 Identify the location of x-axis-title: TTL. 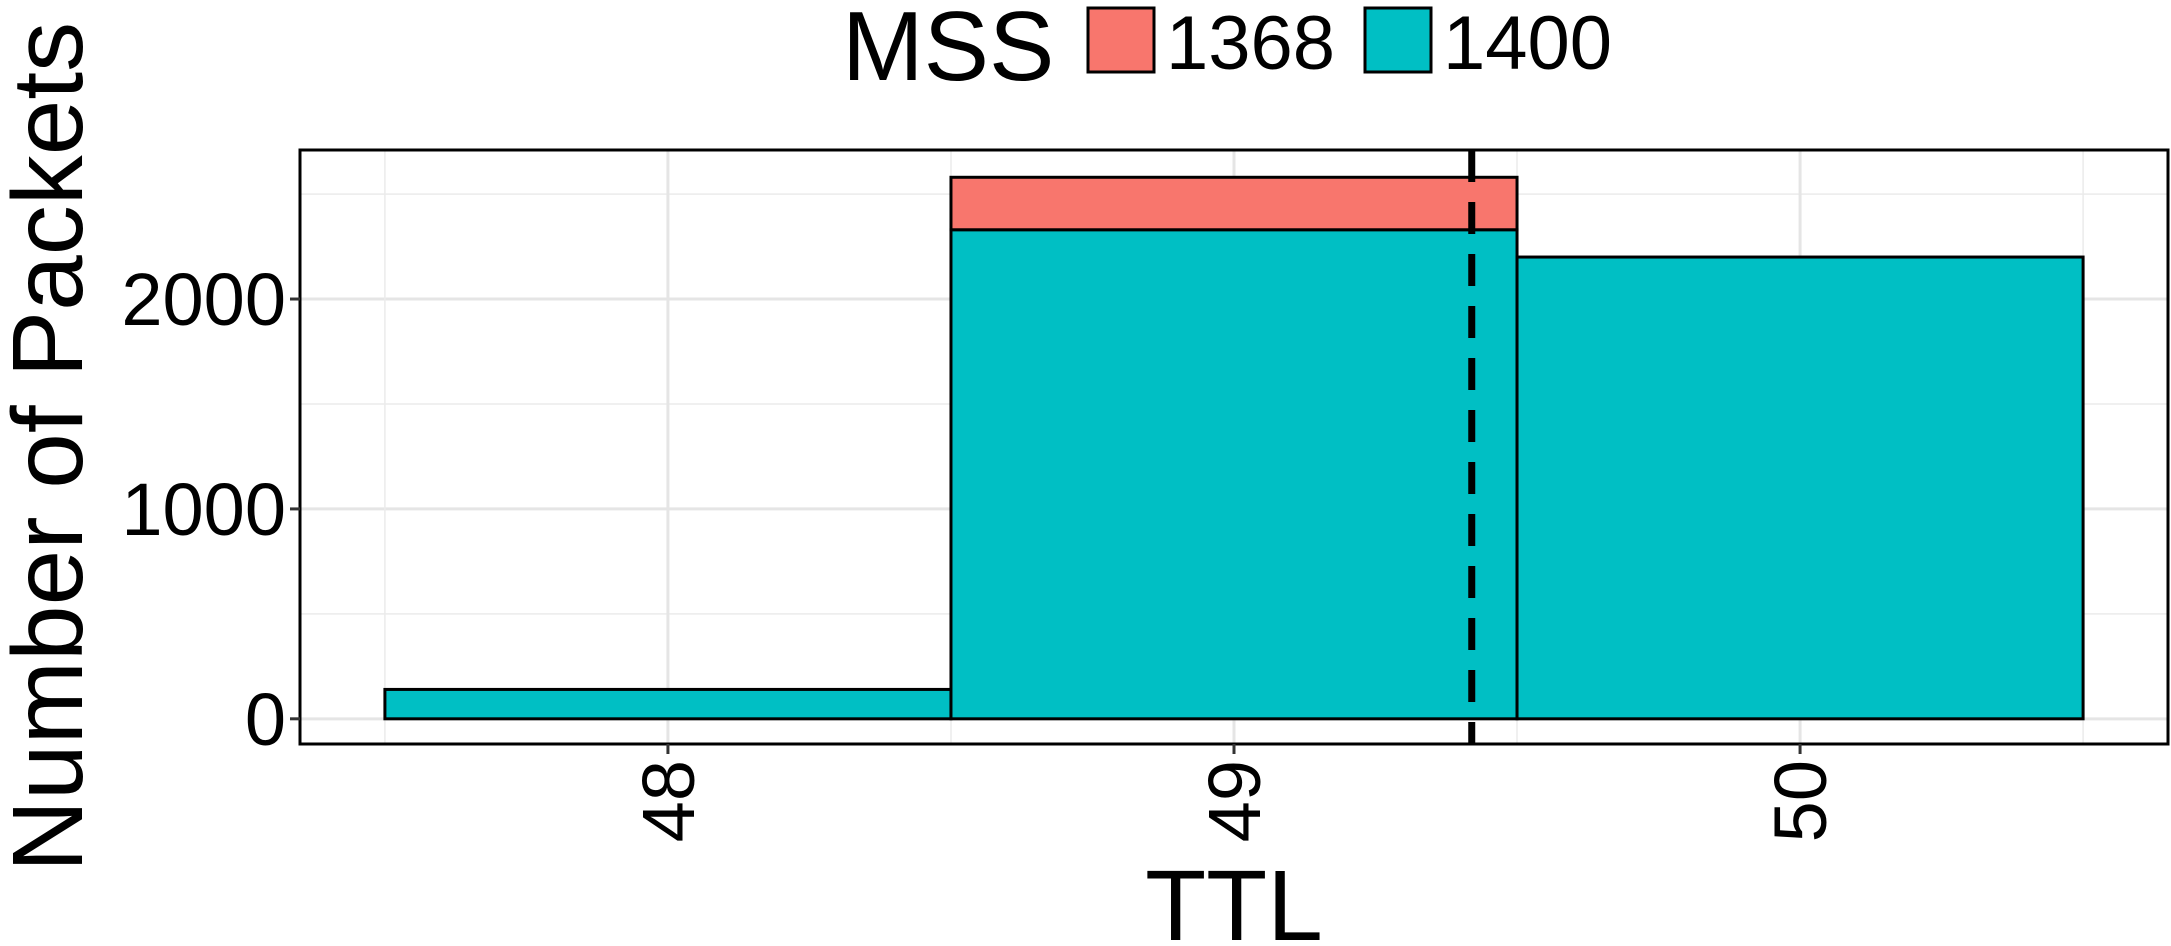
(1234, 898).